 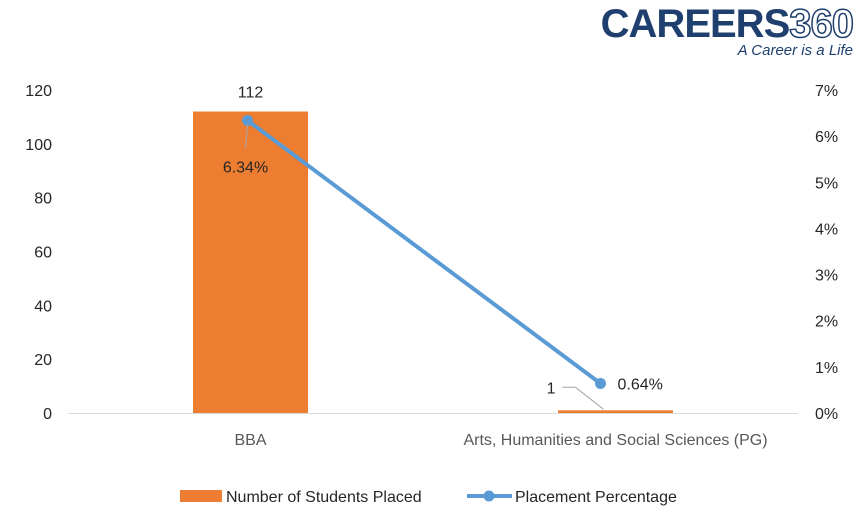 What do you see at coordinates (43, 360) in the screenshot?
I see `y-left-tick-label: 20` at bounding box center [43, 360].